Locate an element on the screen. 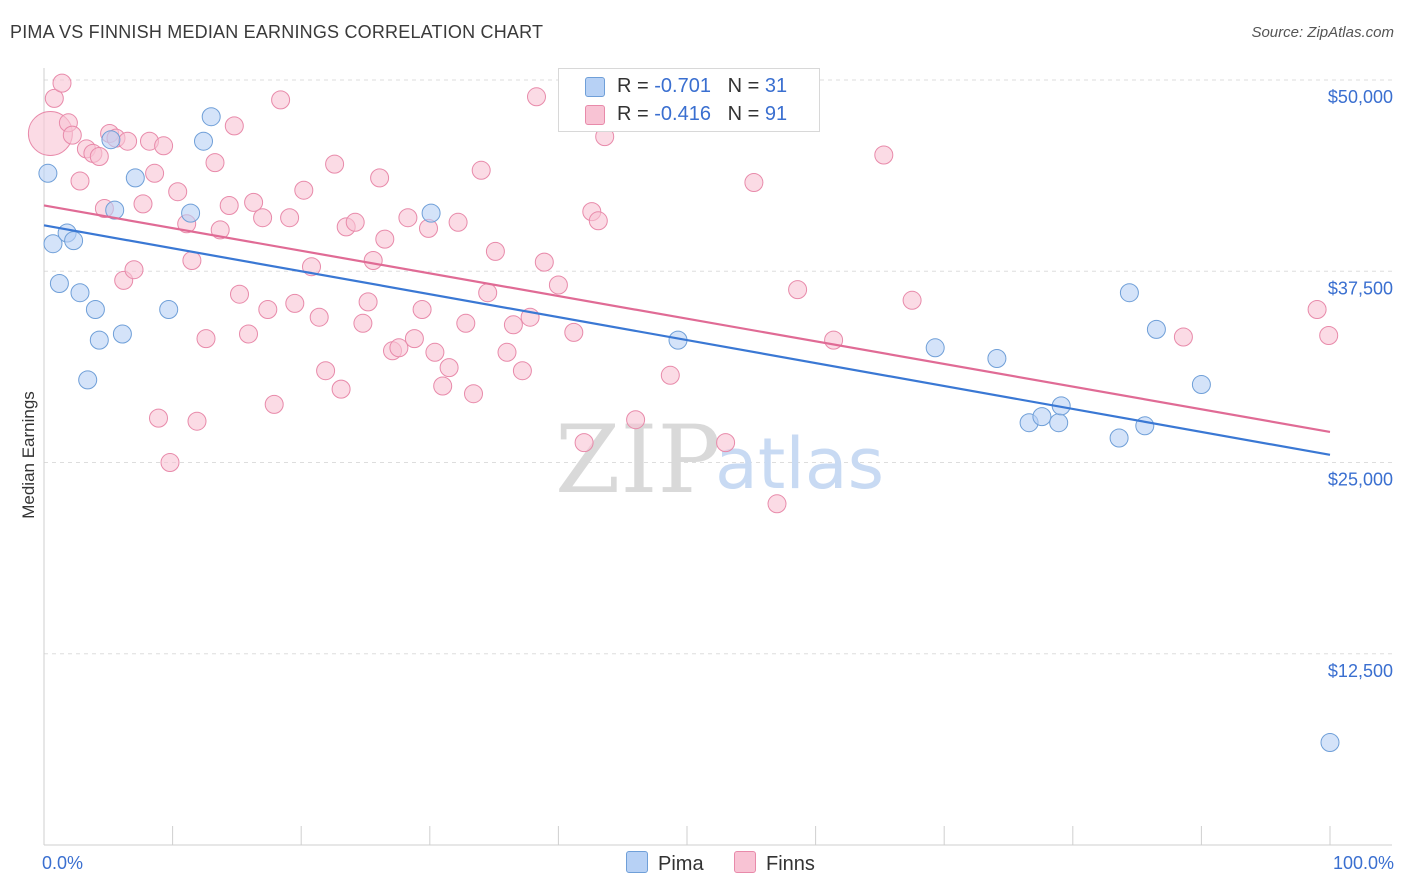 Image resolution: width=1406 pixels, height=892 pixels. n-value-pima: 31 is located at coordinates (776, 86).